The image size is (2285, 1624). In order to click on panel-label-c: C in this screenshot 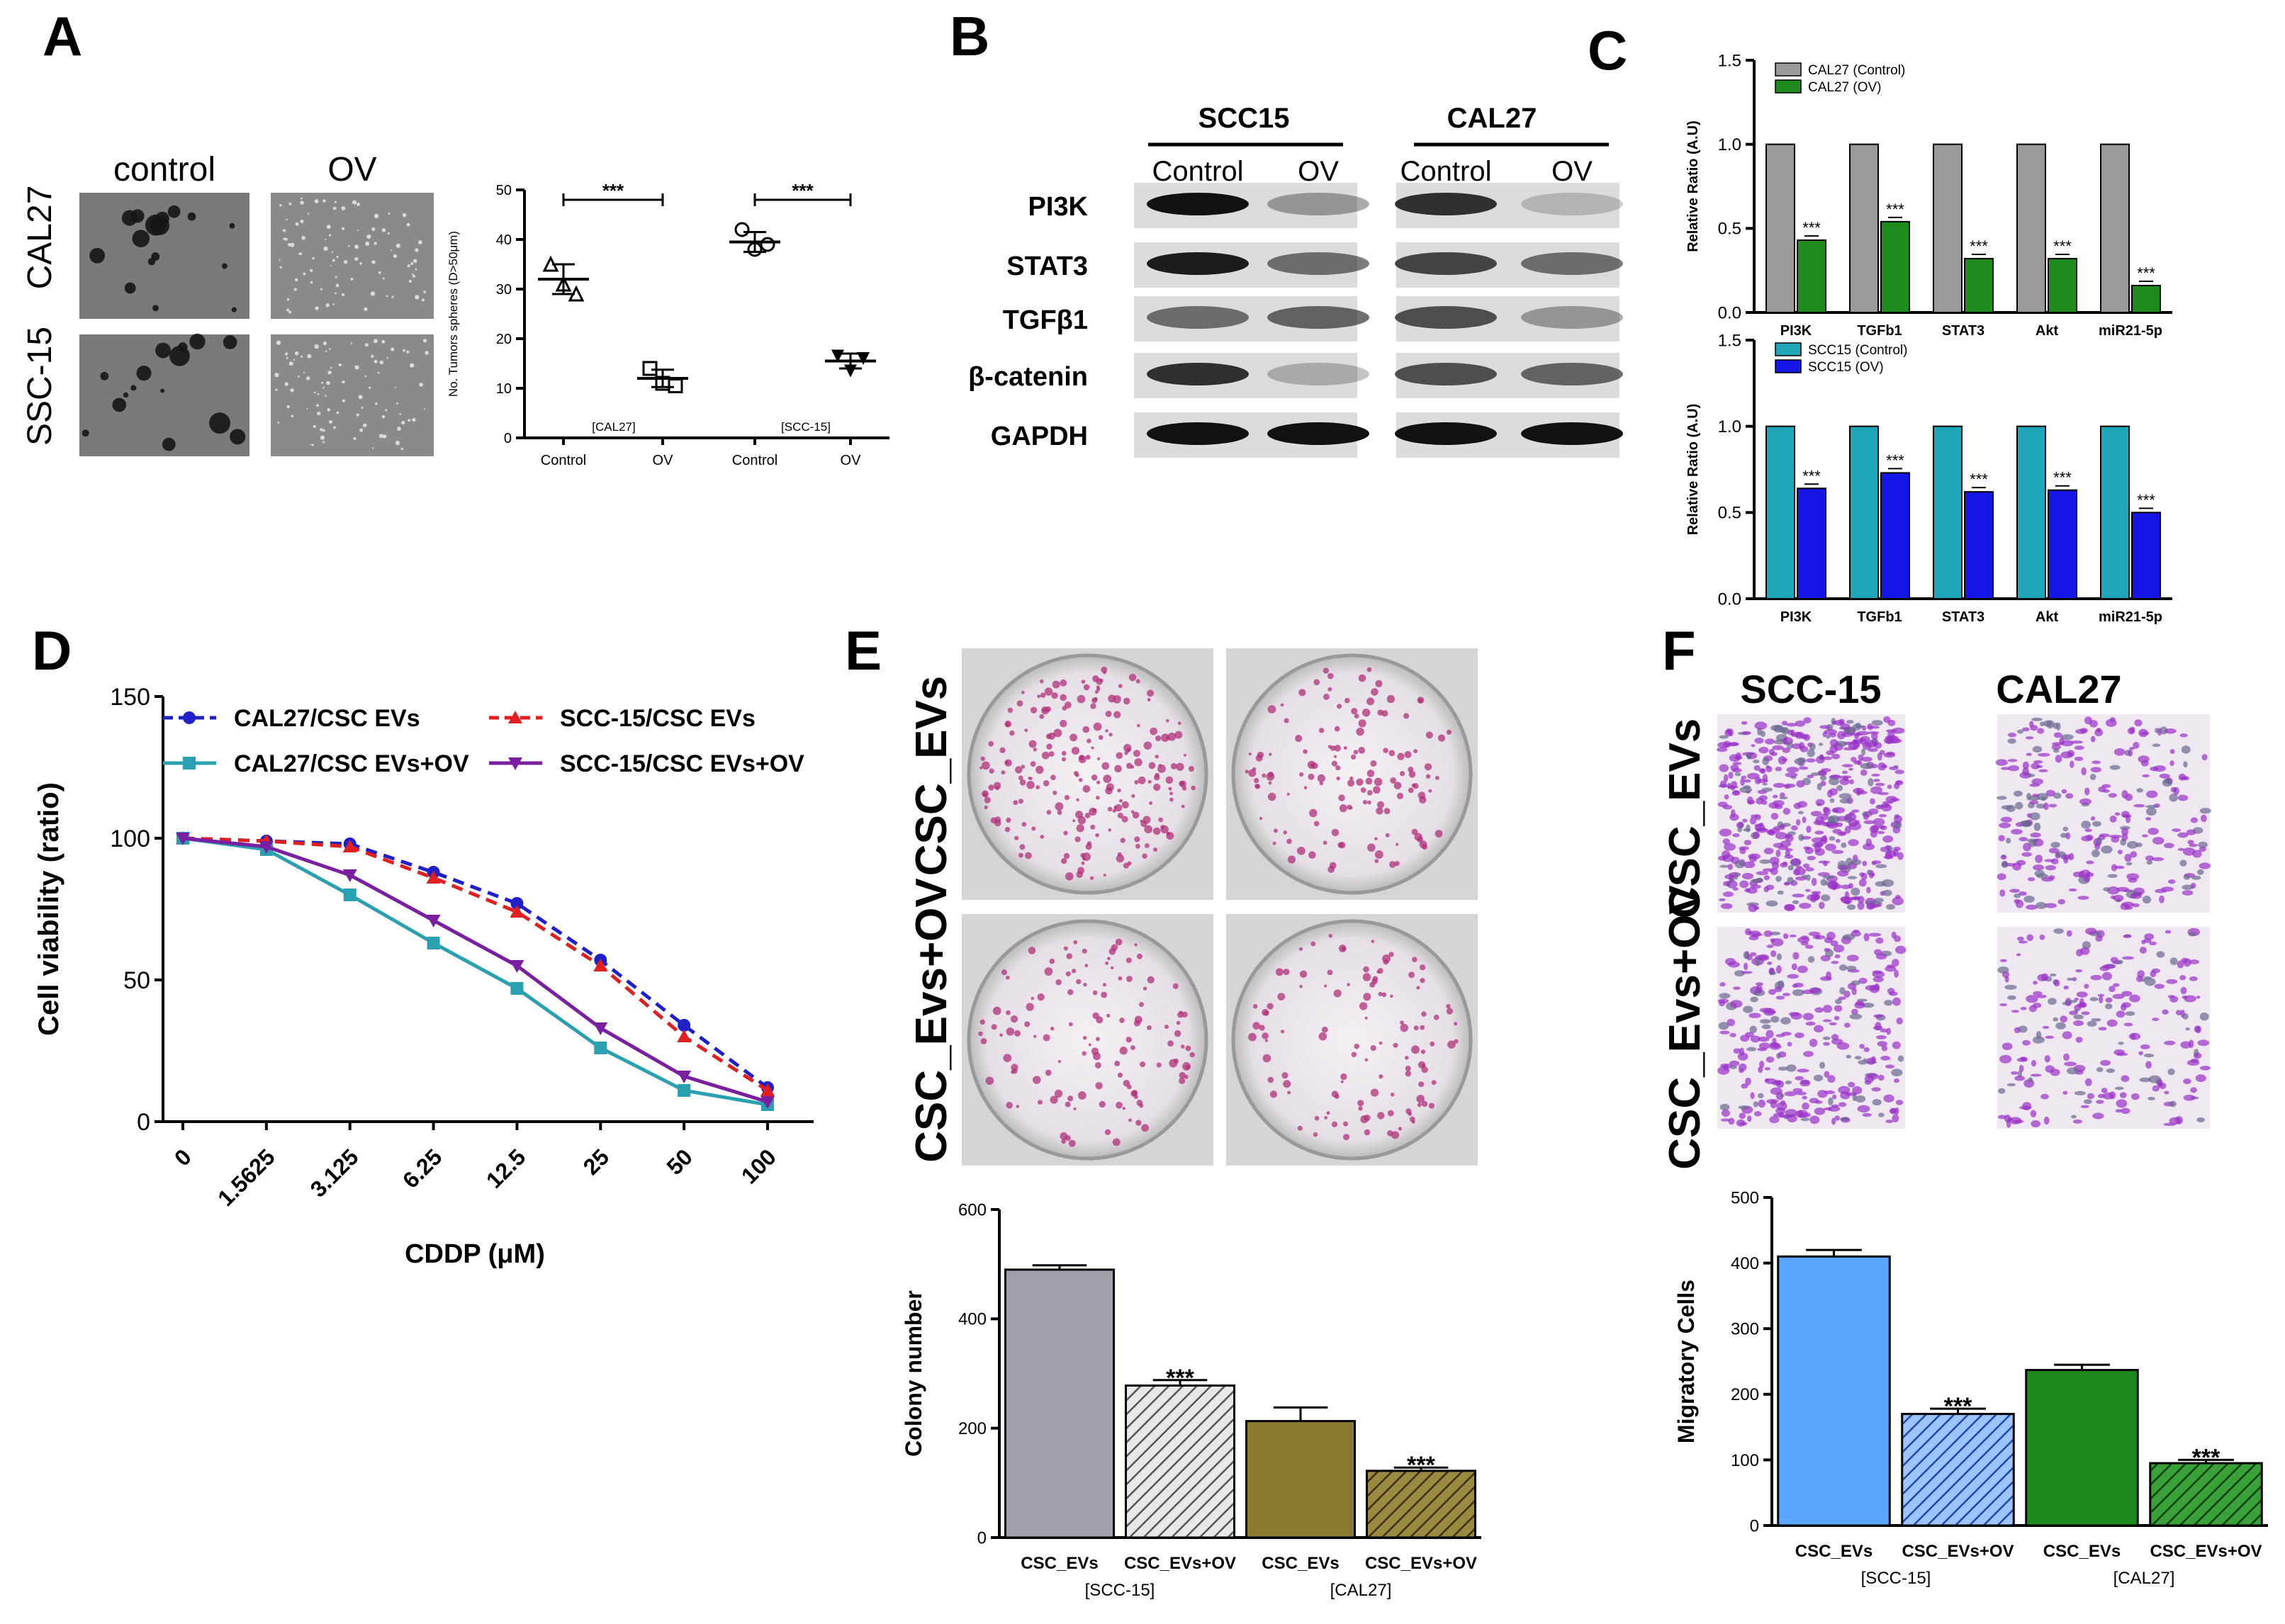, I will do `click(1607, 50)`.